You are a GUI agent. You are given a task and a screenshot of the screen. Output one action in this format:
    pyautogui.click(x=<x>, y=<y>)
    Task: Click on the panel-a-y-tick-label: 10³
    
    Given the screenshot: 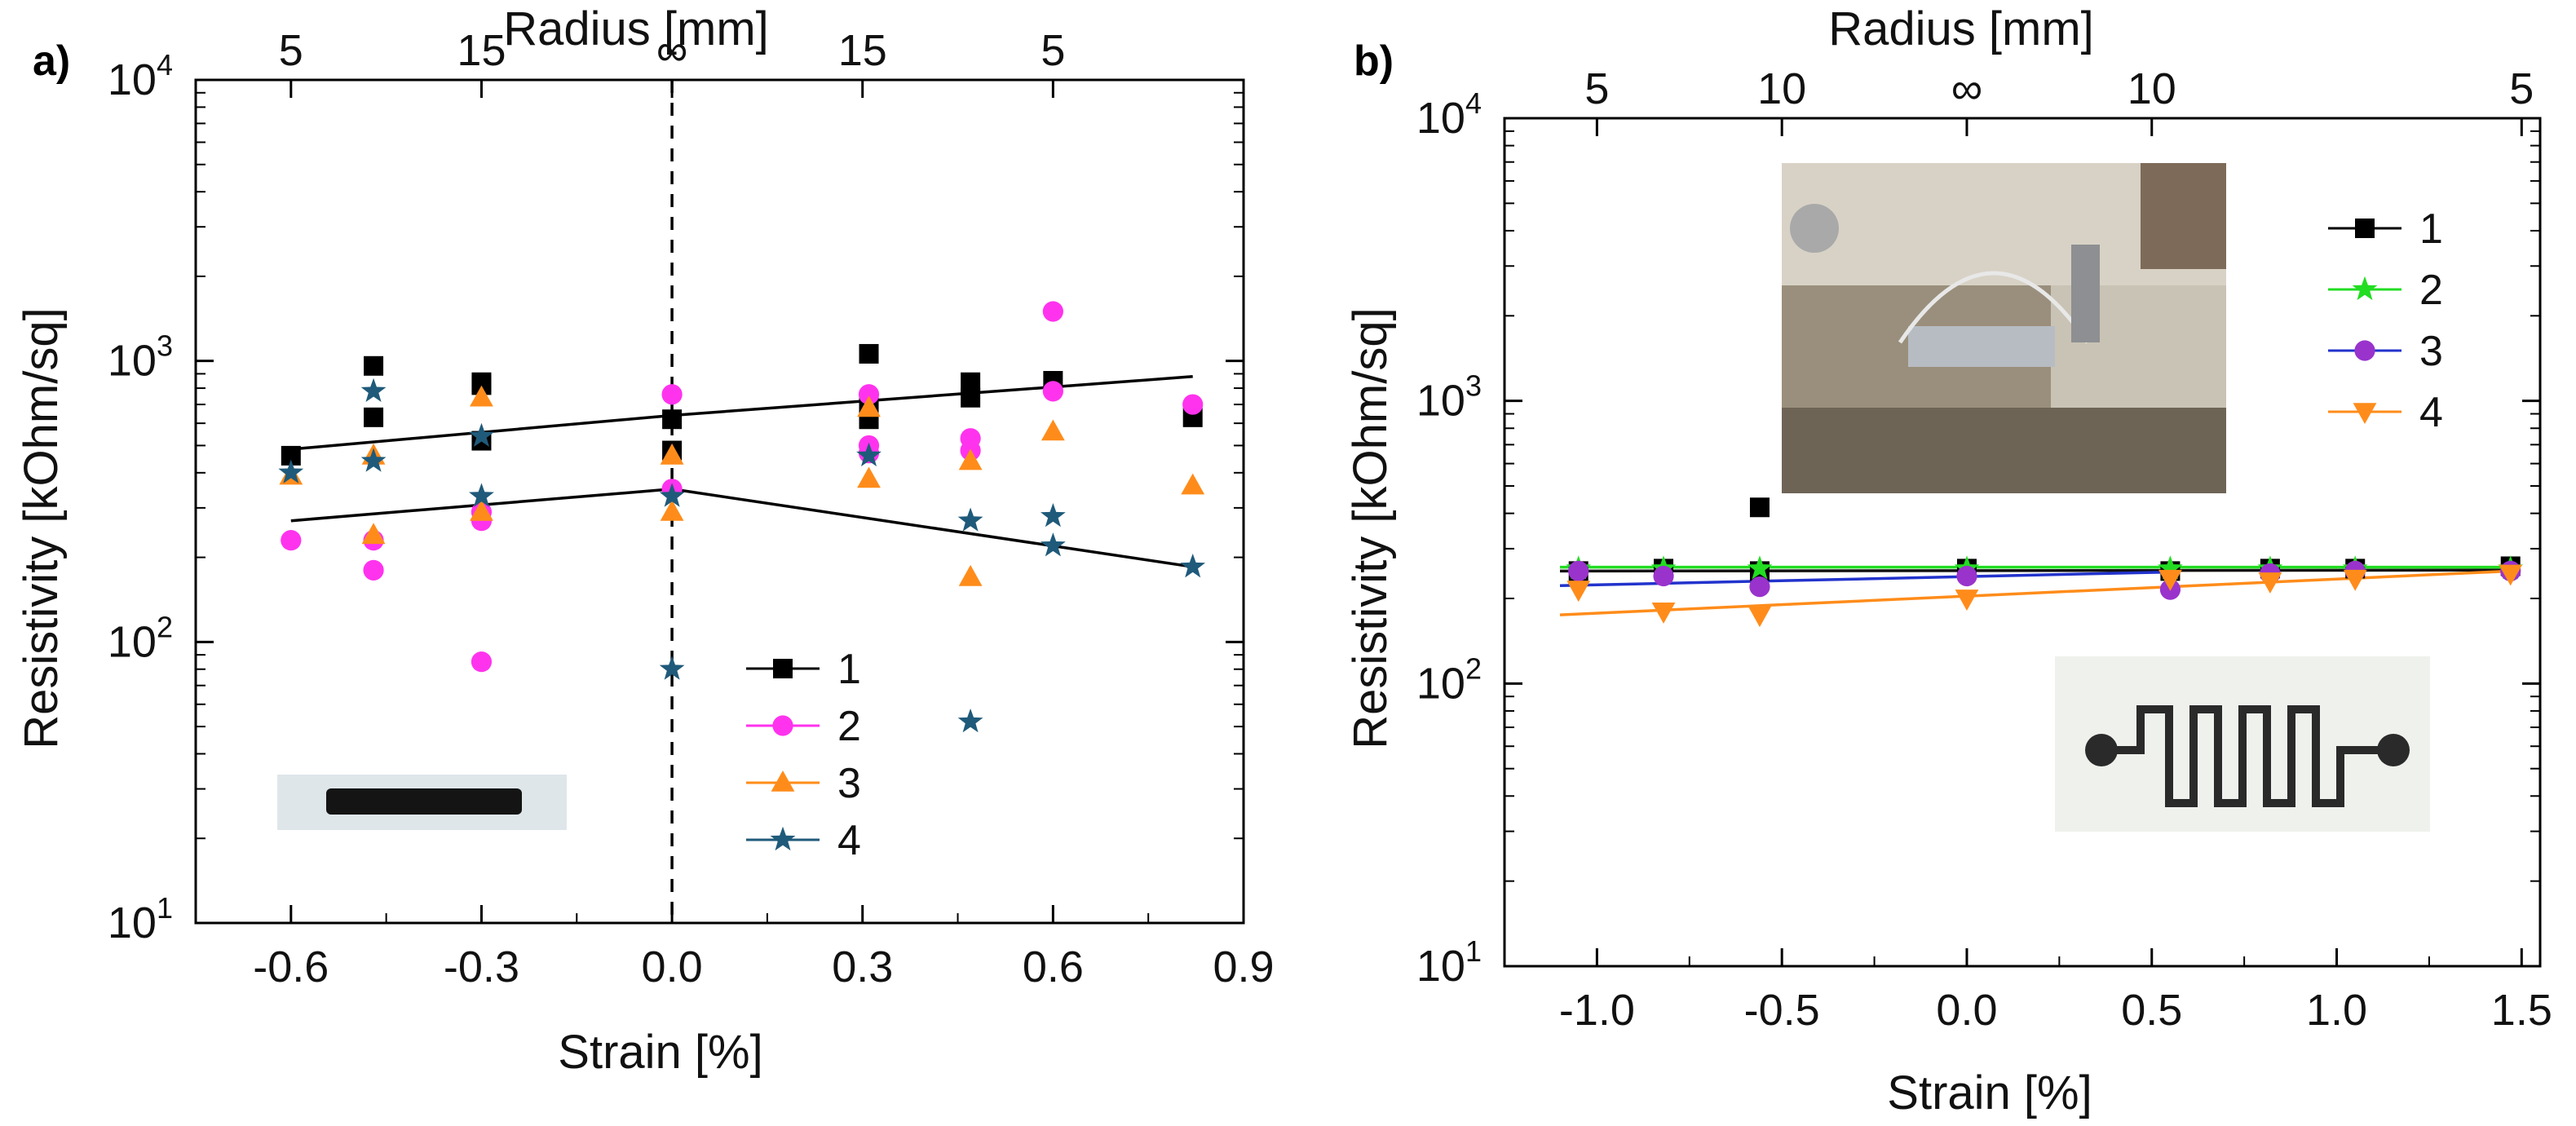 What is the action you would take?
    pyautogui.click(x=140, y=357)
    